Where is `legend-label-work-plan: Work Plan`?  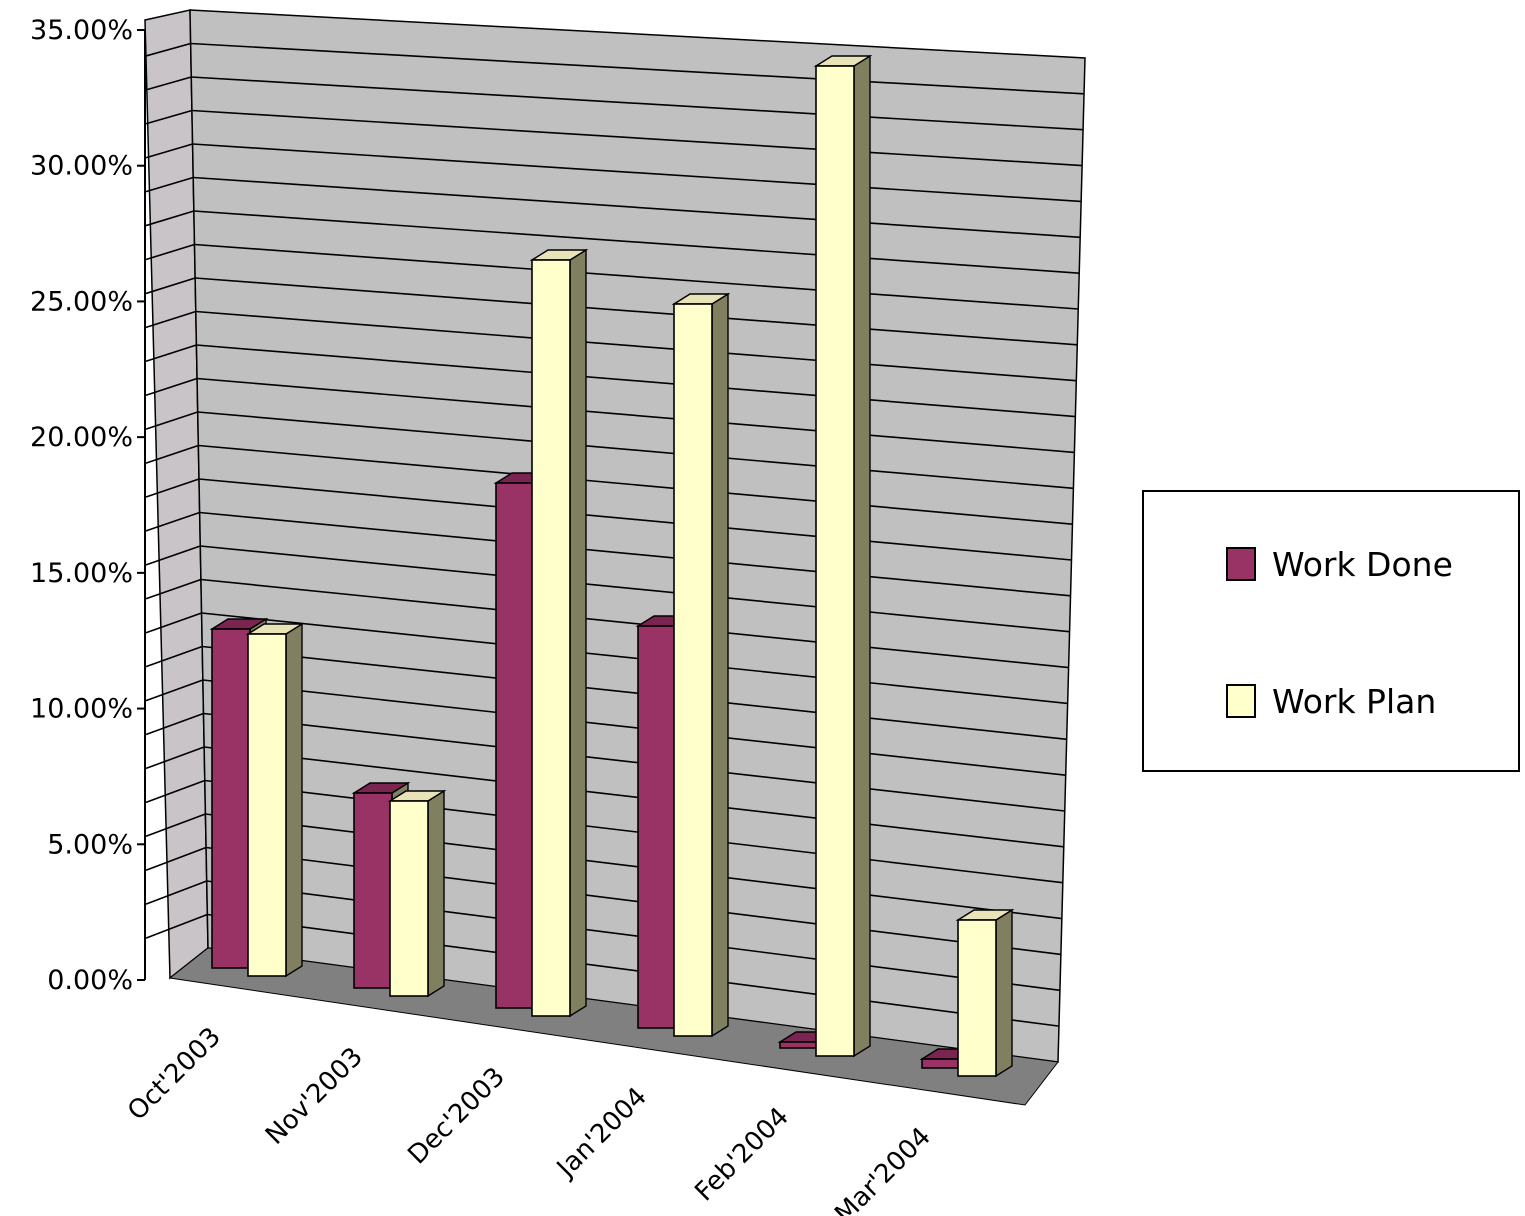
legend-label-work-plan: Work Plan is located at coordinates (1354, 701).